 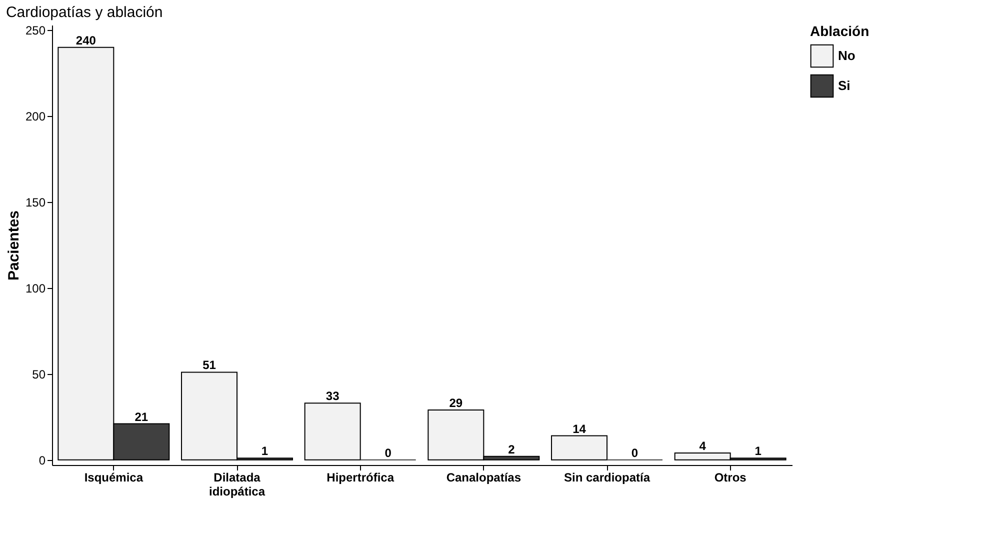 What do you see at coordinates (35, 31) in the screenshot?
I see `y-tick-label: 250` at bounding box center [35, 31].